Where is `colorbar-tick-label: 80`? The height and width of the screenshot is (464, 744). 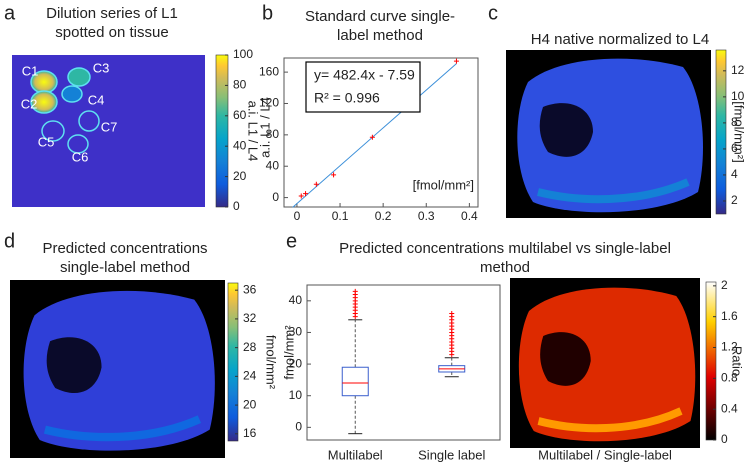
colorbar-tick-label: 80 is located at coordinates (240, 85).